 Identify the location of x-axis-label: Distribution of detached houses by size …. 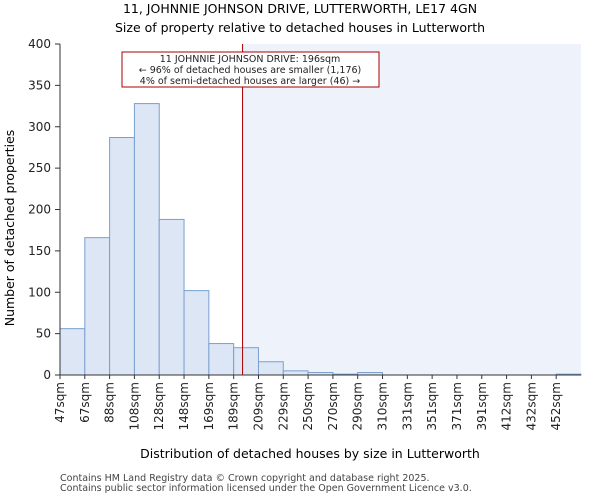
(310, 453).